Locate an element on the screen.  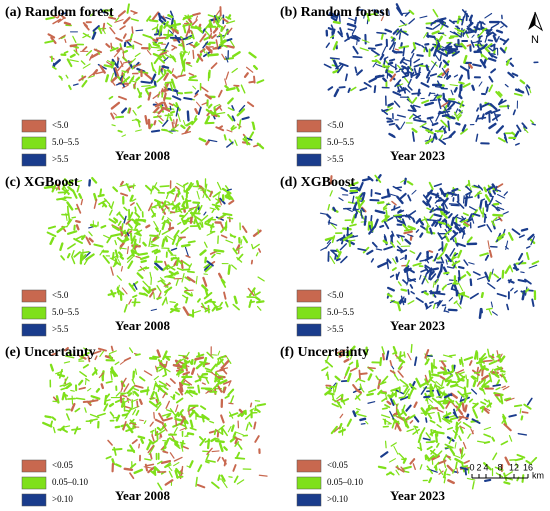
legend-swatch is located at coordinates (34, 143).